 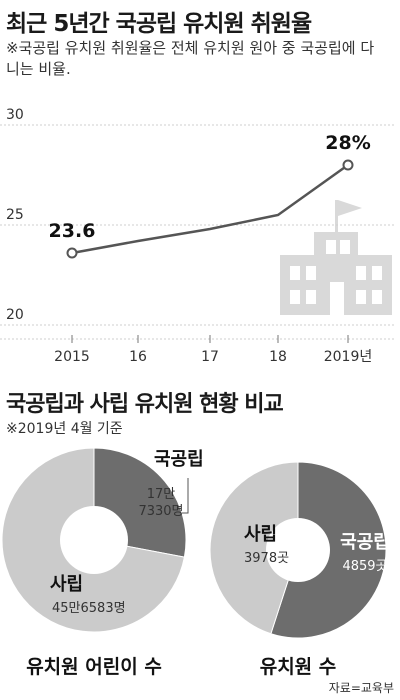 What do you see at coordinates (254, 548) in the screenshot?
I see `pie-slice-사립` at bounding box center [254, 548].